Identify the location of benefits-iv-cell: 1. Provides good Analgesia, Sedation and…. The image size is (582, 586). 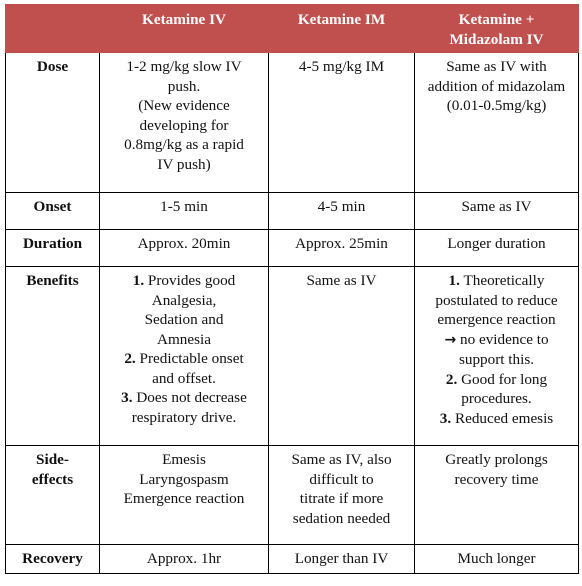
(184, 356).